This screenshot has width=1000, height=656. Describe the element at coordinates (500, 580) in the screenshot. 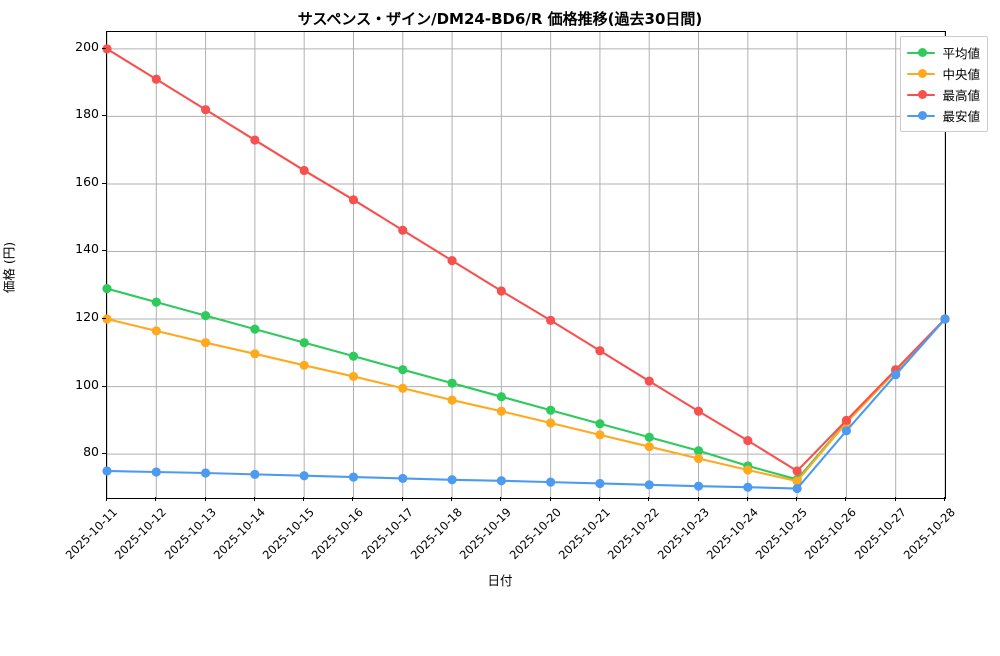

I see `x-axis-label: 日付` at that location.